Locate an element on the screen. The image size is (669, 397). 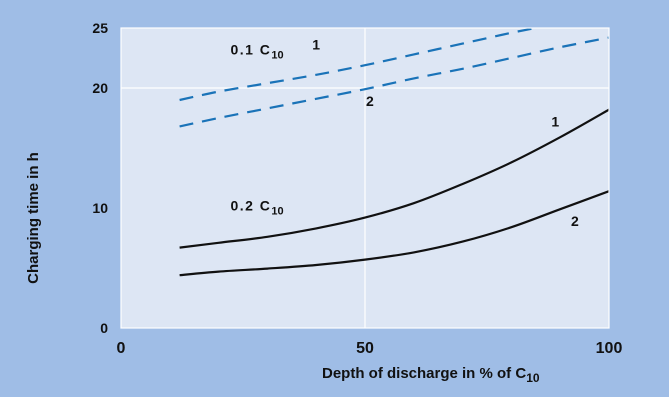
y-tick-label: 0 is located at coordinates (104, 328).